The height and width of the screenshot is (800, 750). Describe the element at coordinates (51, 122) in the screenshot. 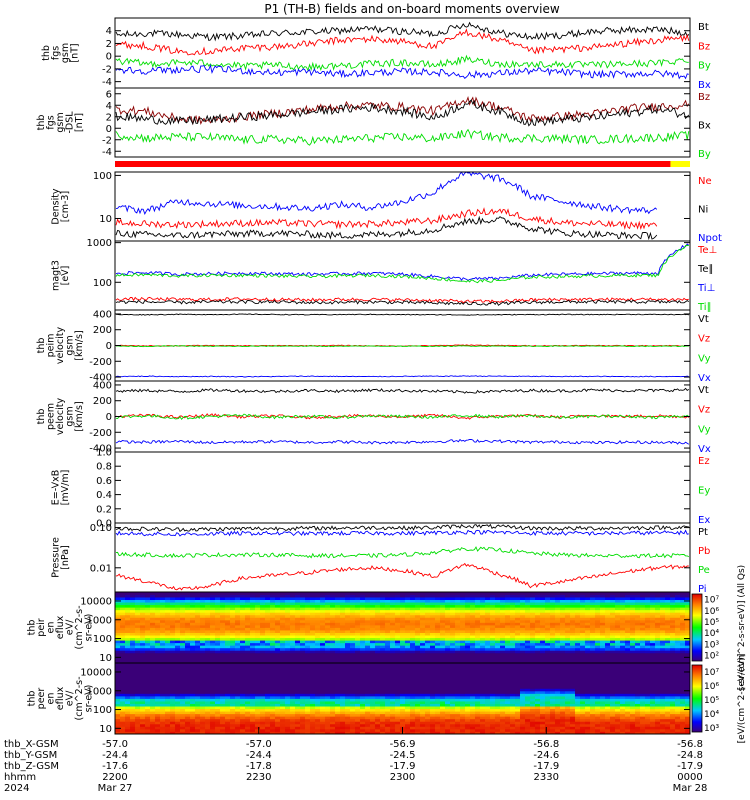

I see `y-axis-label: fgs` at that location.